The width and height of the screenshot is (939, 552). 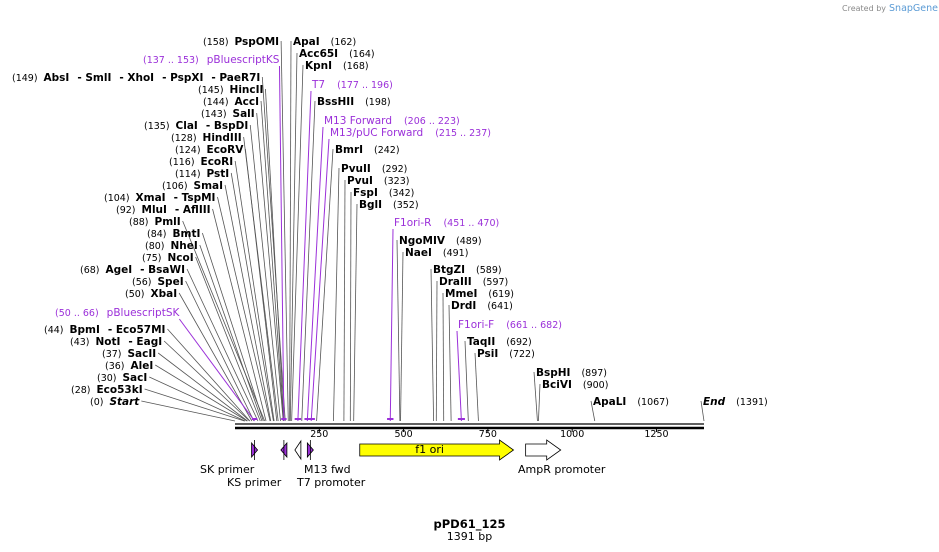 I want to click on primer-m13-forward: (206 .. 223) M13 Forward, so click(x=392, y=121).